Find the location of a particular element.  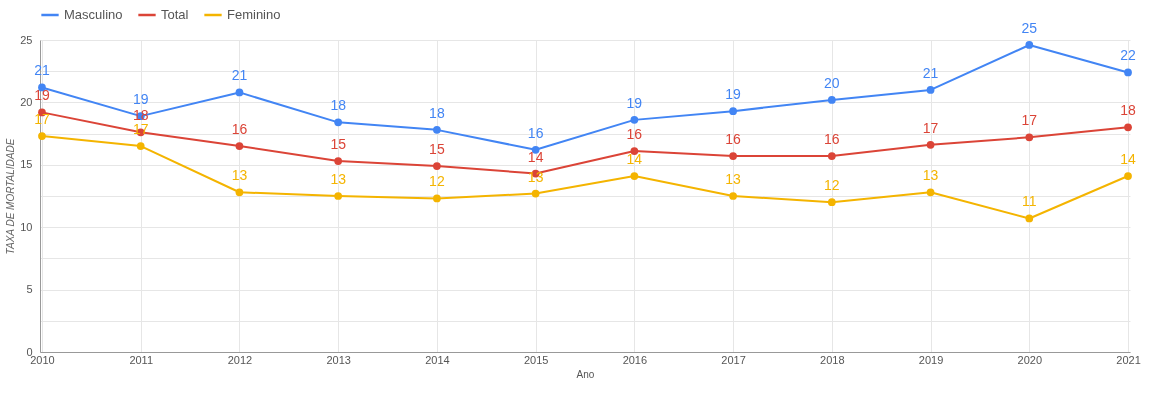

data-label: 11 is located at coordinates (1029, 201).